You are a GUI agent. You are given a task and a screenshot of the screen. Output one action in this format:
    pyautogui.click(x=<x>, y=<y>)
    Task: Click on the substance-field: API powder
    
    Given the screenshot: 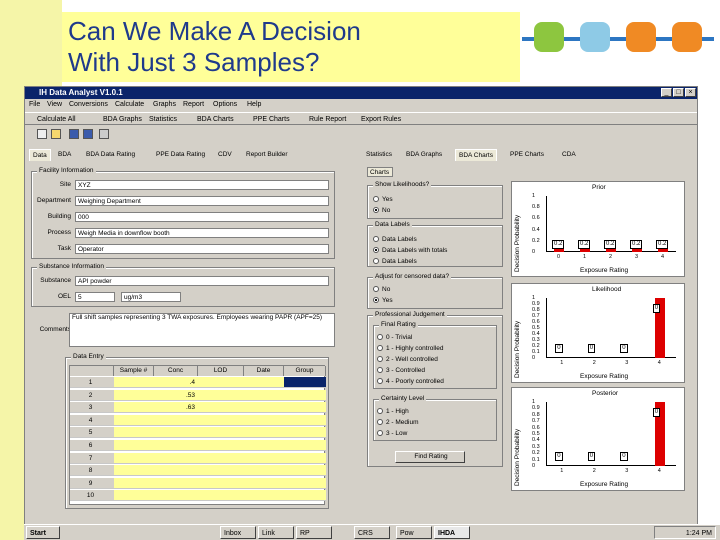 What is the action you would take?
    pyautogui.click(x=202, y=281)
    